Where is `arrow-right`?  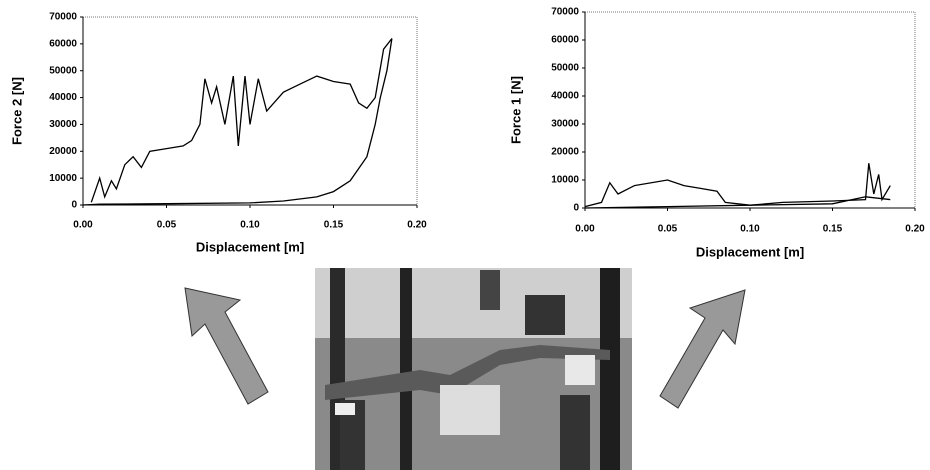 arrow-right is located at coordinates (702, 349).